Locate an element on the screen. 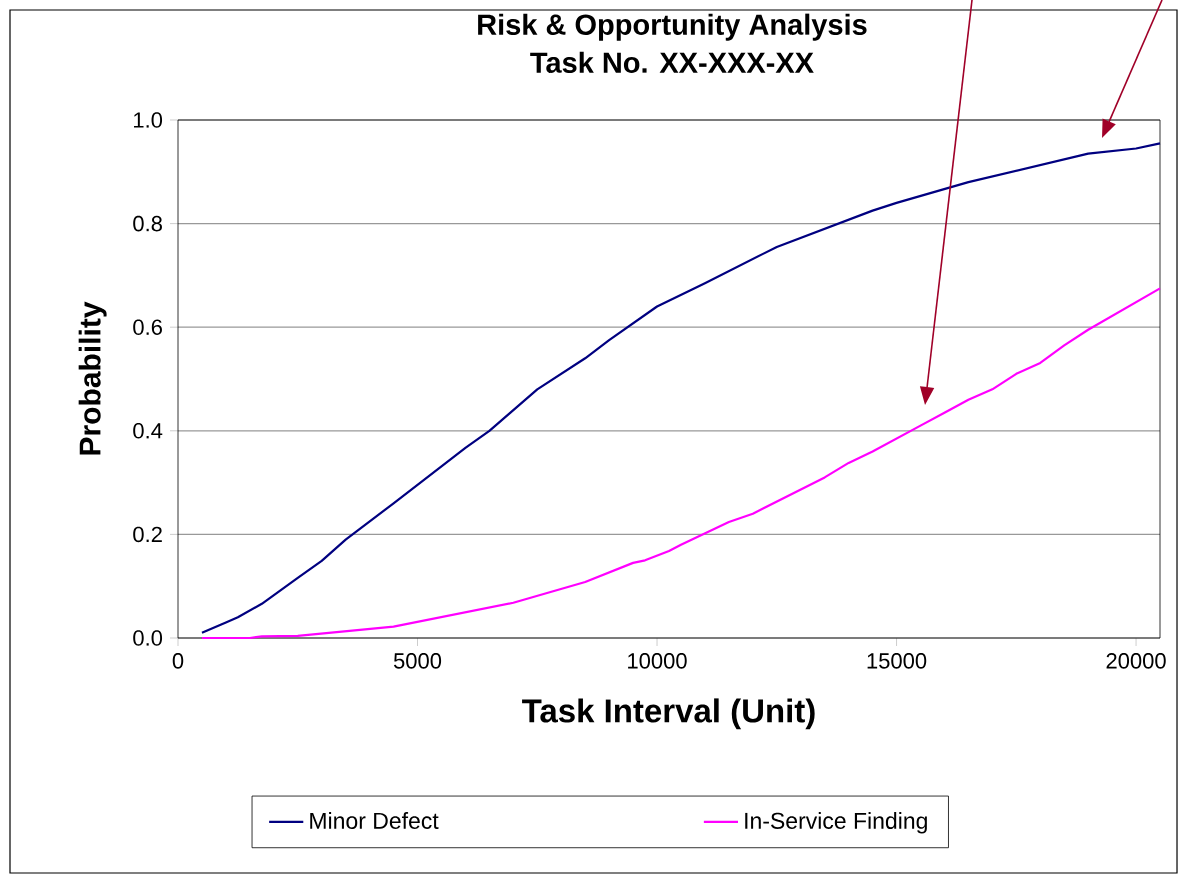  legend-label: Minor Defect is located at coordinates (374, 820).